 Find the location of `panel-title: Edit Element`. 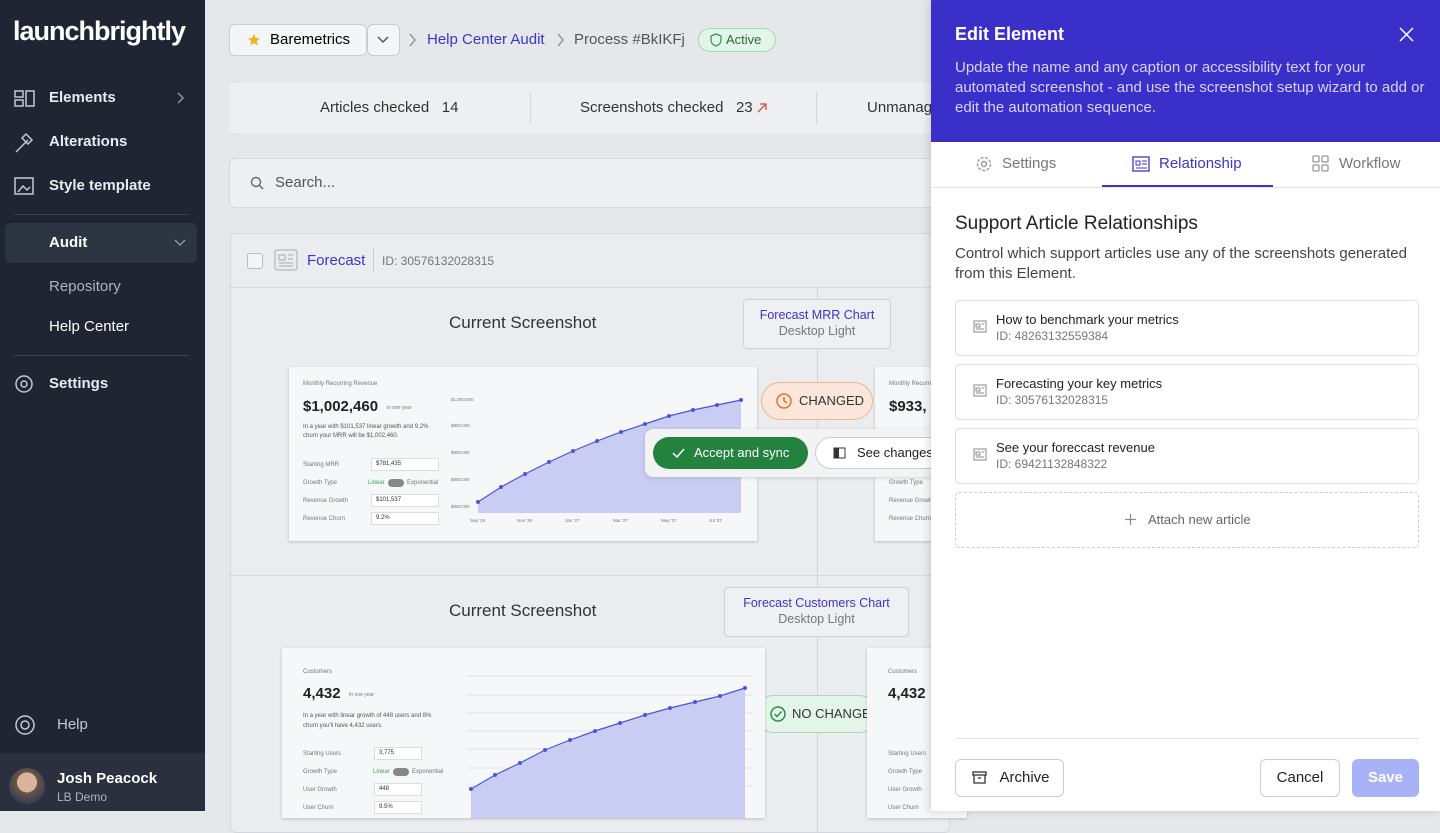

panel-title: Edit Element is located at coordinates (1010, 34).